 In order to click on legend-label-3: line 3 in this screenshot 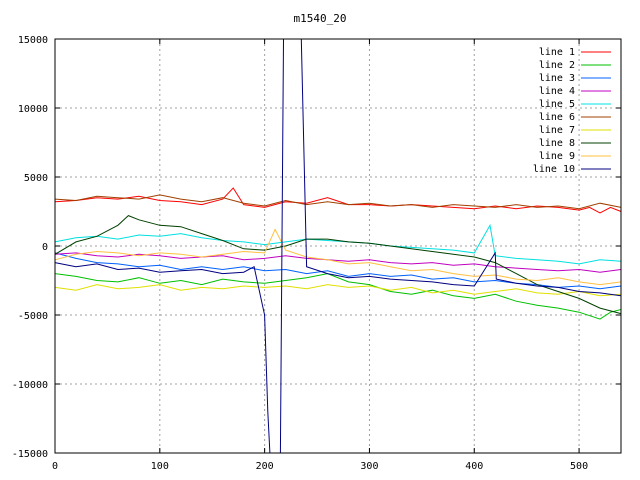, I will do `click(557, 78)`.